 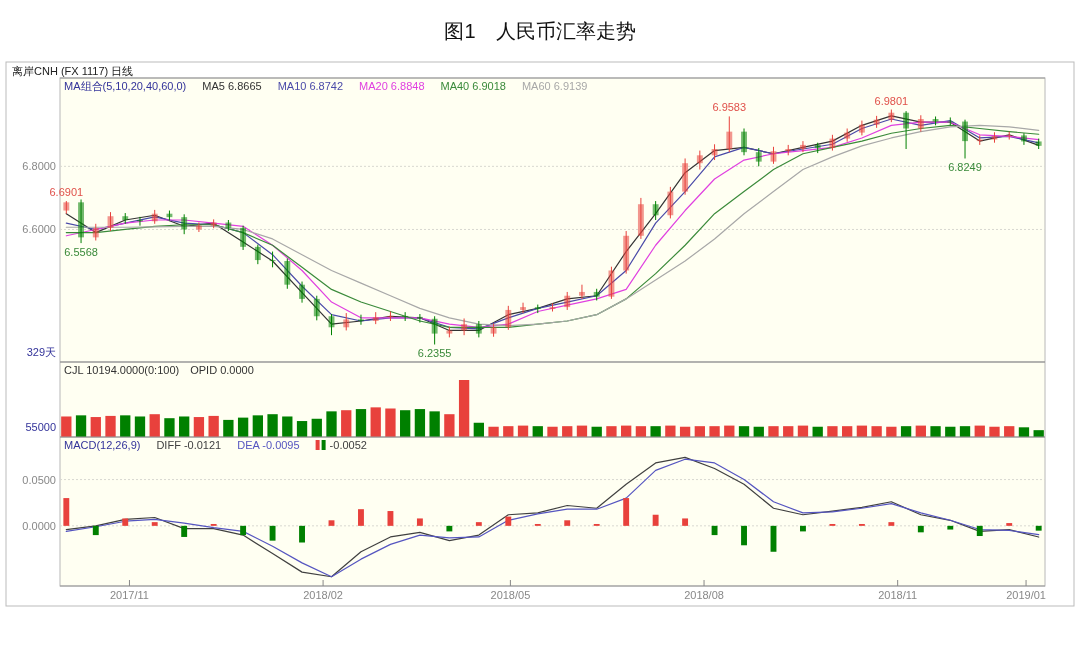 I want to click on annotation: 6.8249, so click(x=965, y=167).